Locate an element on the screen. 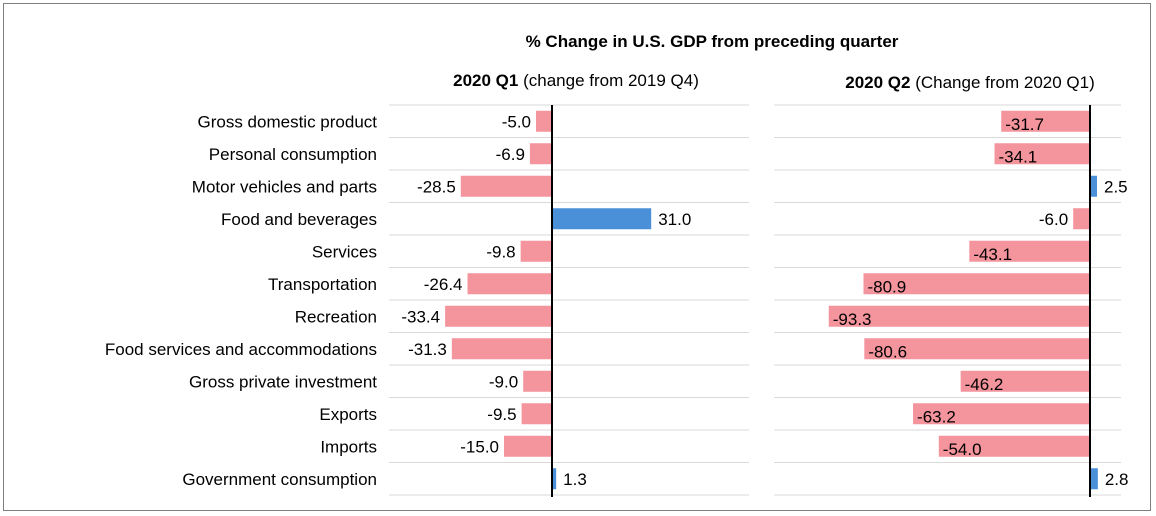 This screenshot has width=1156, height=516. data-label: 2.8 is located at coordinates (1117, 479).